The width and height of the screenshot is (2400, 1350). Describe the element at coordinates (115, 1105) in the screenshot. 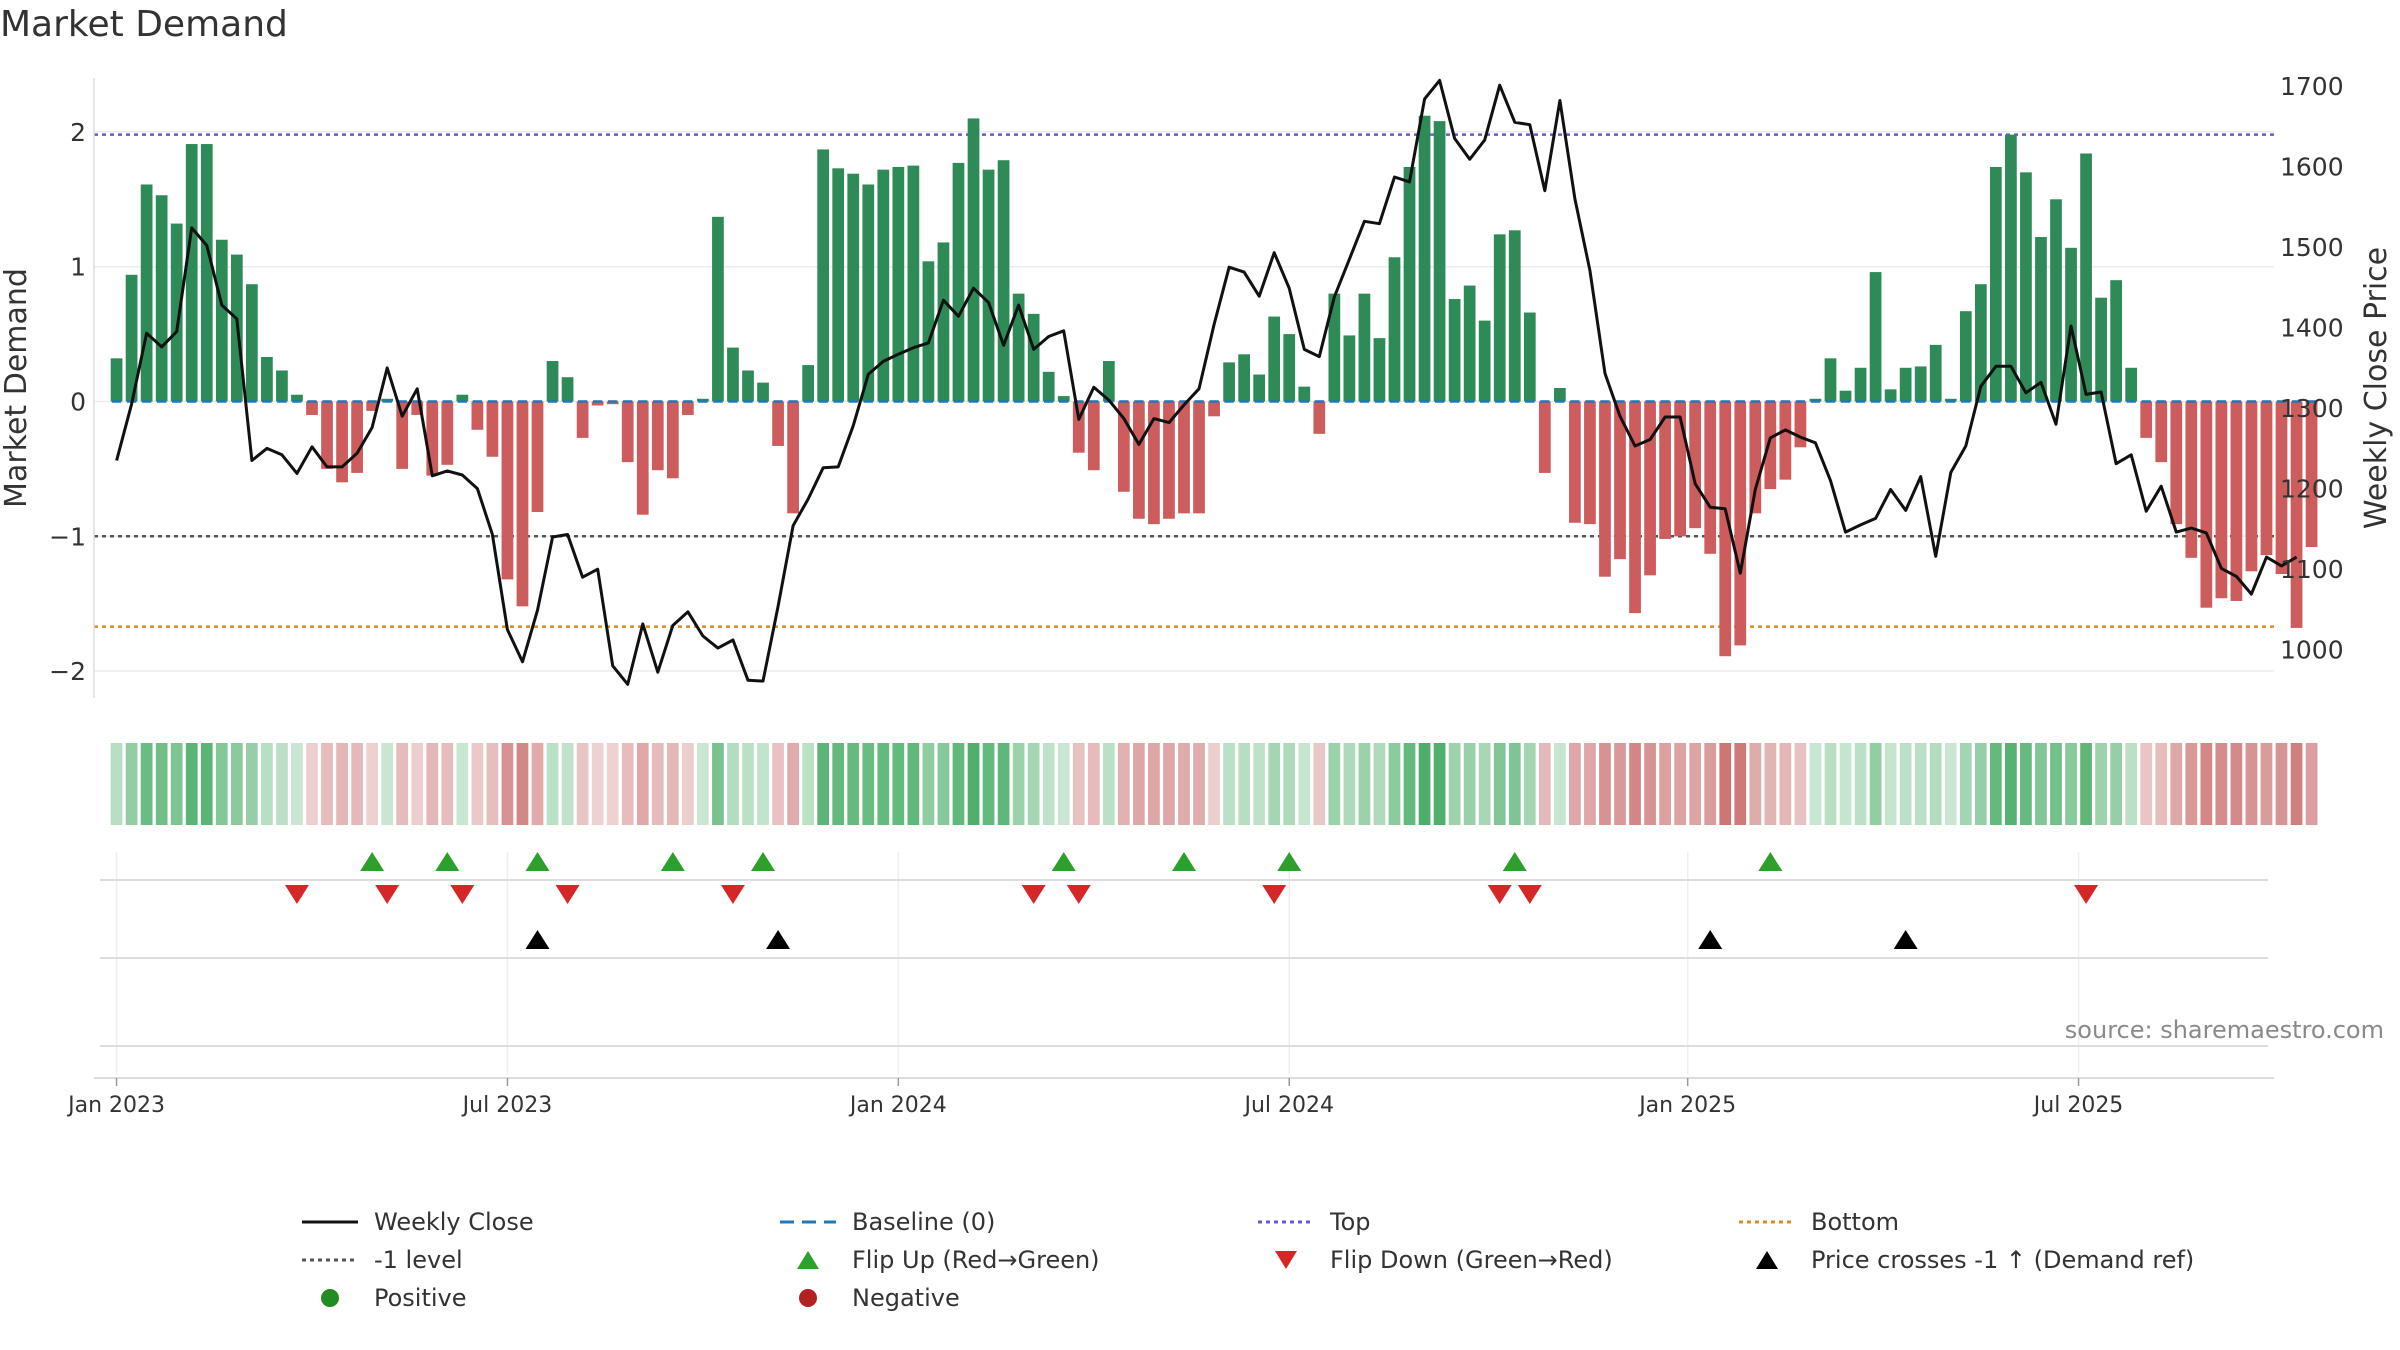

I see `x-tick-label: Jan 2023` at that location.